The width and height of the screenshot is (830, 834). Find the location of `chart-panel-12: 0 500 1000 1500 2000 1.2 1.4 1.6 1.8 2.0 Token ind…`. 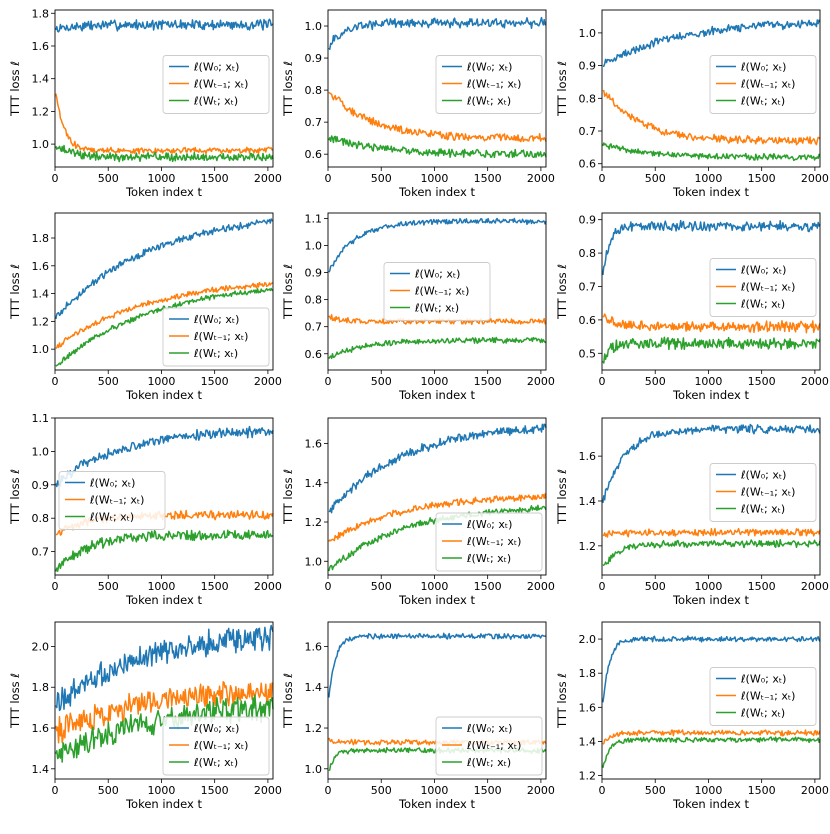

chart-panel-12: 0 500 1000 1500 2000 1.2 1.4 1.6 1.8 2.0 Token ind… is located at coordinates (692, 716).